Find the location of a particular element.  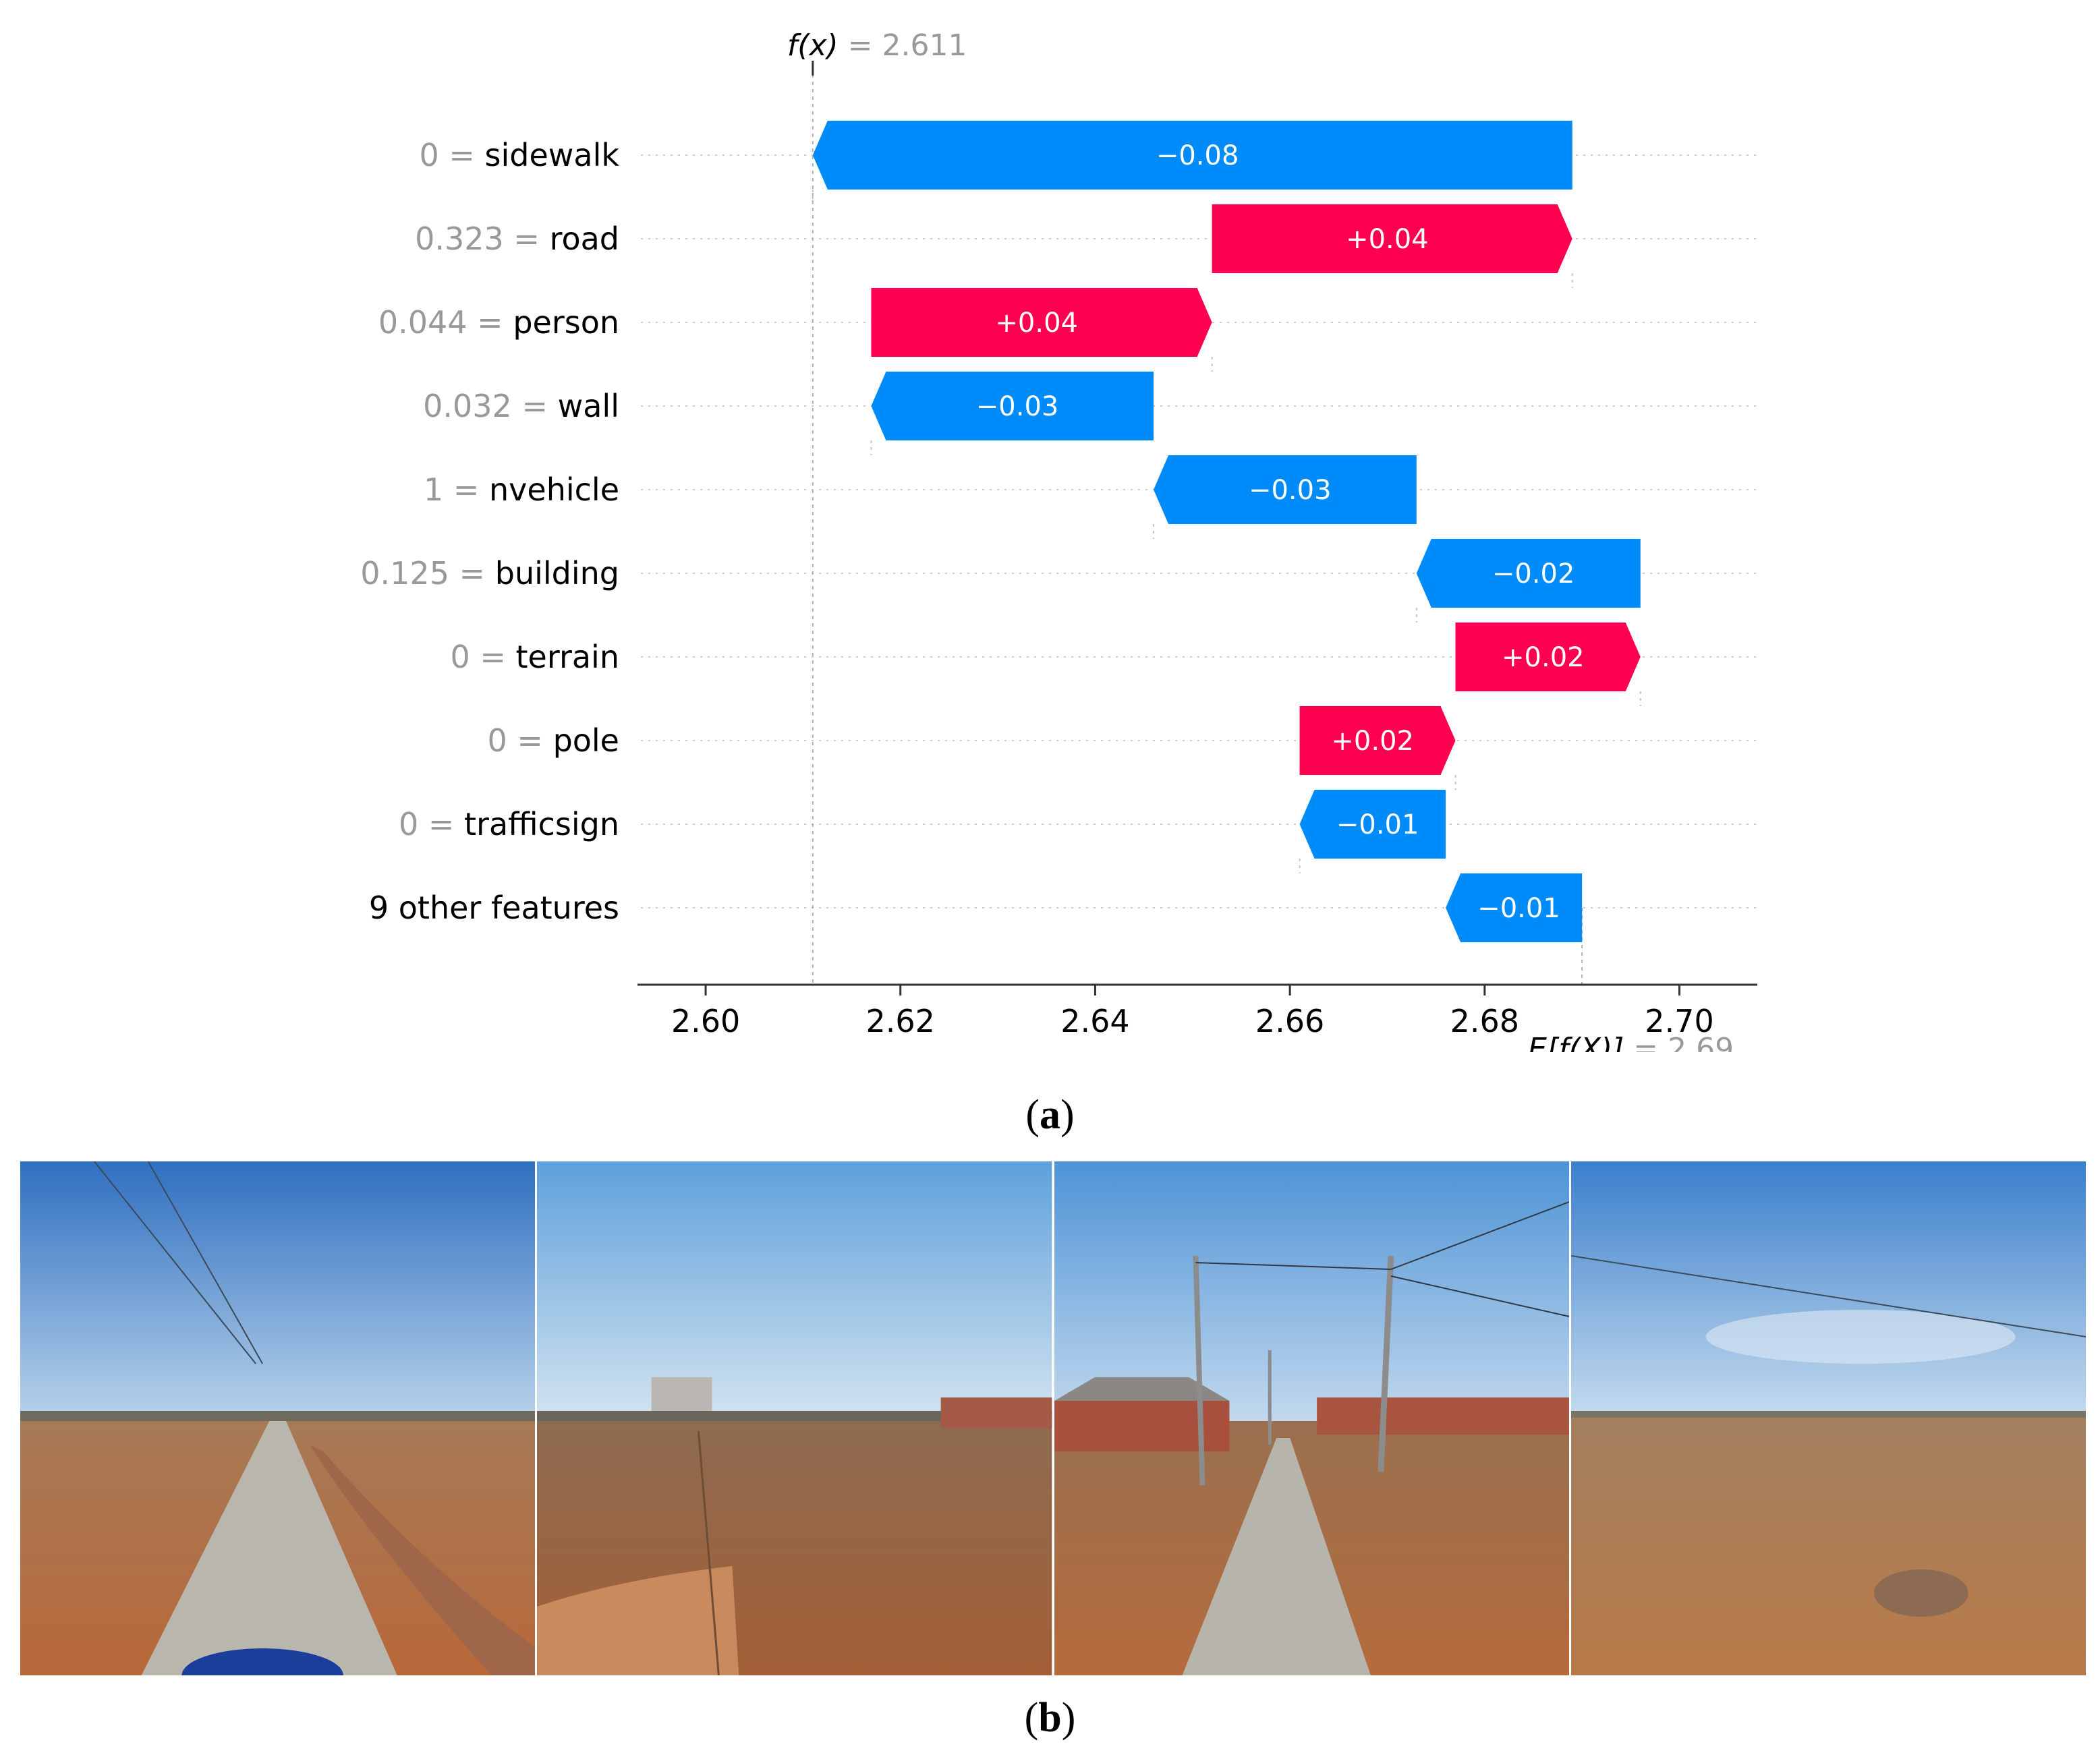

feature-value: 0.125 = is located at coordinates (427, 573).